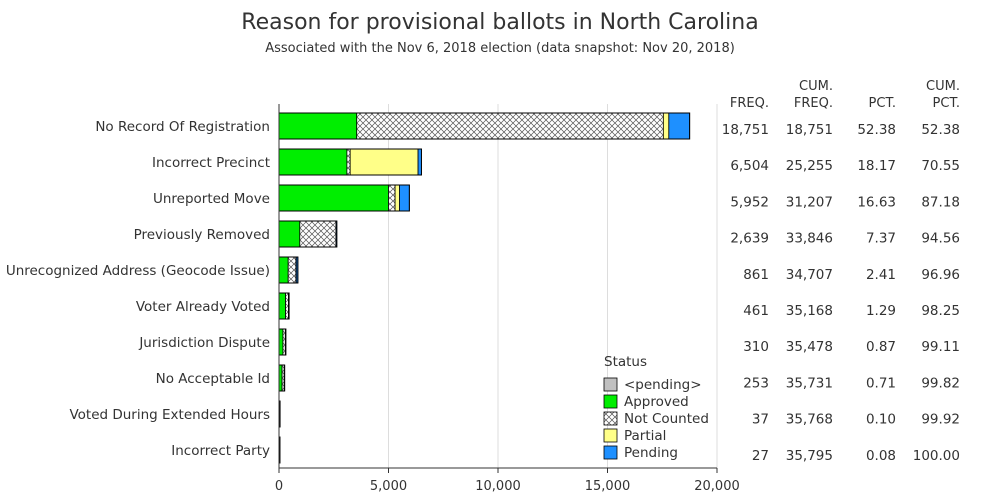 The image size is (1000, 500). Describe the element at coordinates (498, 486) in the screenshot. I see `x-tick-label: 10,000` at that location.